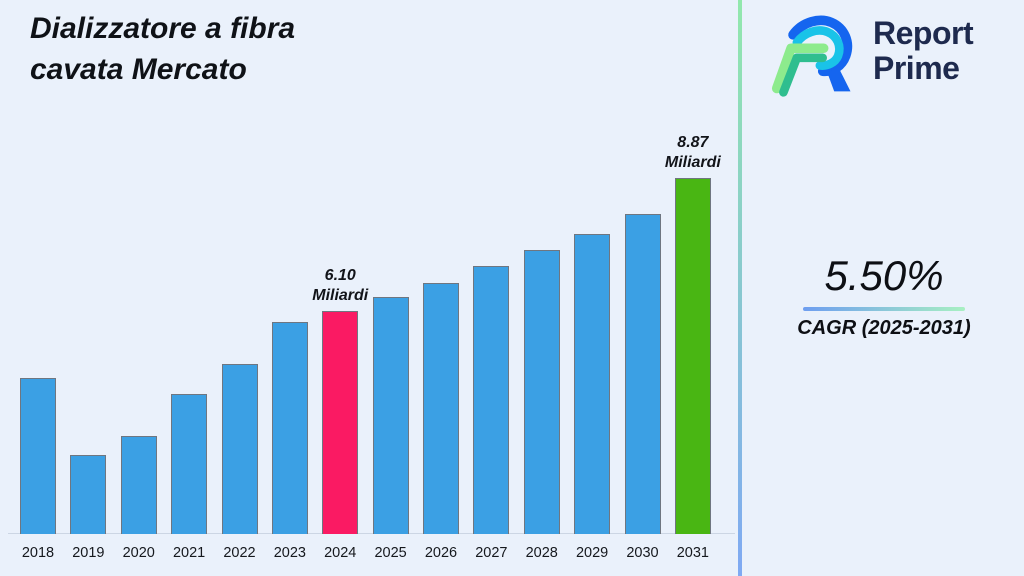 Image resolution: width=1024 pixels, height=576 pixels. What do you see at coordinates (88, 553) in the screenshot?
I see `x-axis-label-2019: 2019` at bounding box center [88, 553].